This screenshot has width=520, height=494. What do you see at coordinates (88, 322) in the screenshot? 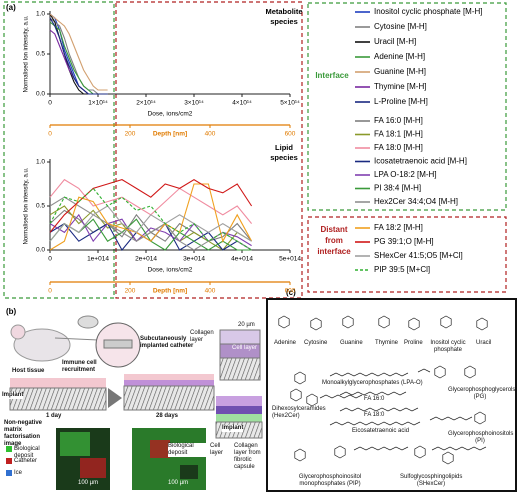
I see `catheter-icon` at bounding box center [88, 322].